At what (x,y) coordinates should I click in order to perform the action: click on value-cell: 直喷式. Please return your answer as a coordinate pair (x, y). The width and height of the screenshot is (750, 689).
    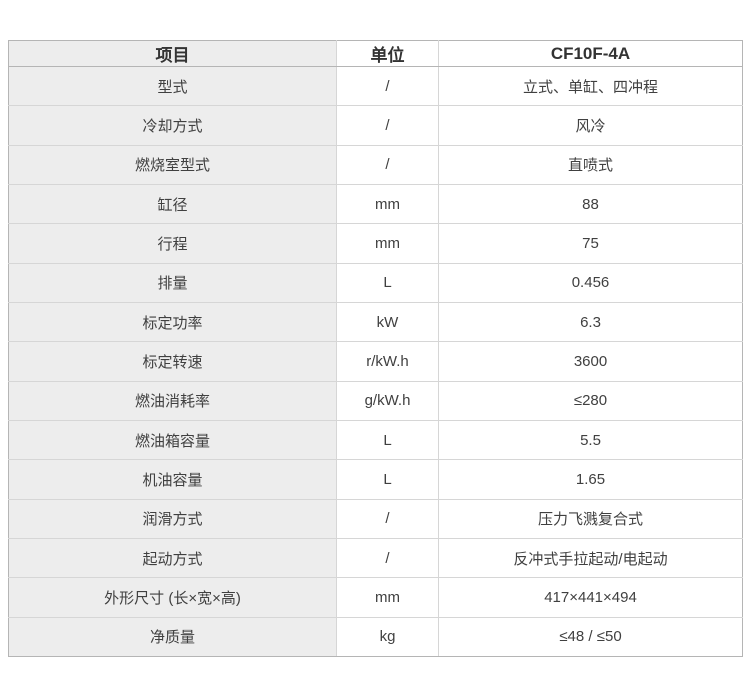
    Looking at the image, I should click on (590, 164).